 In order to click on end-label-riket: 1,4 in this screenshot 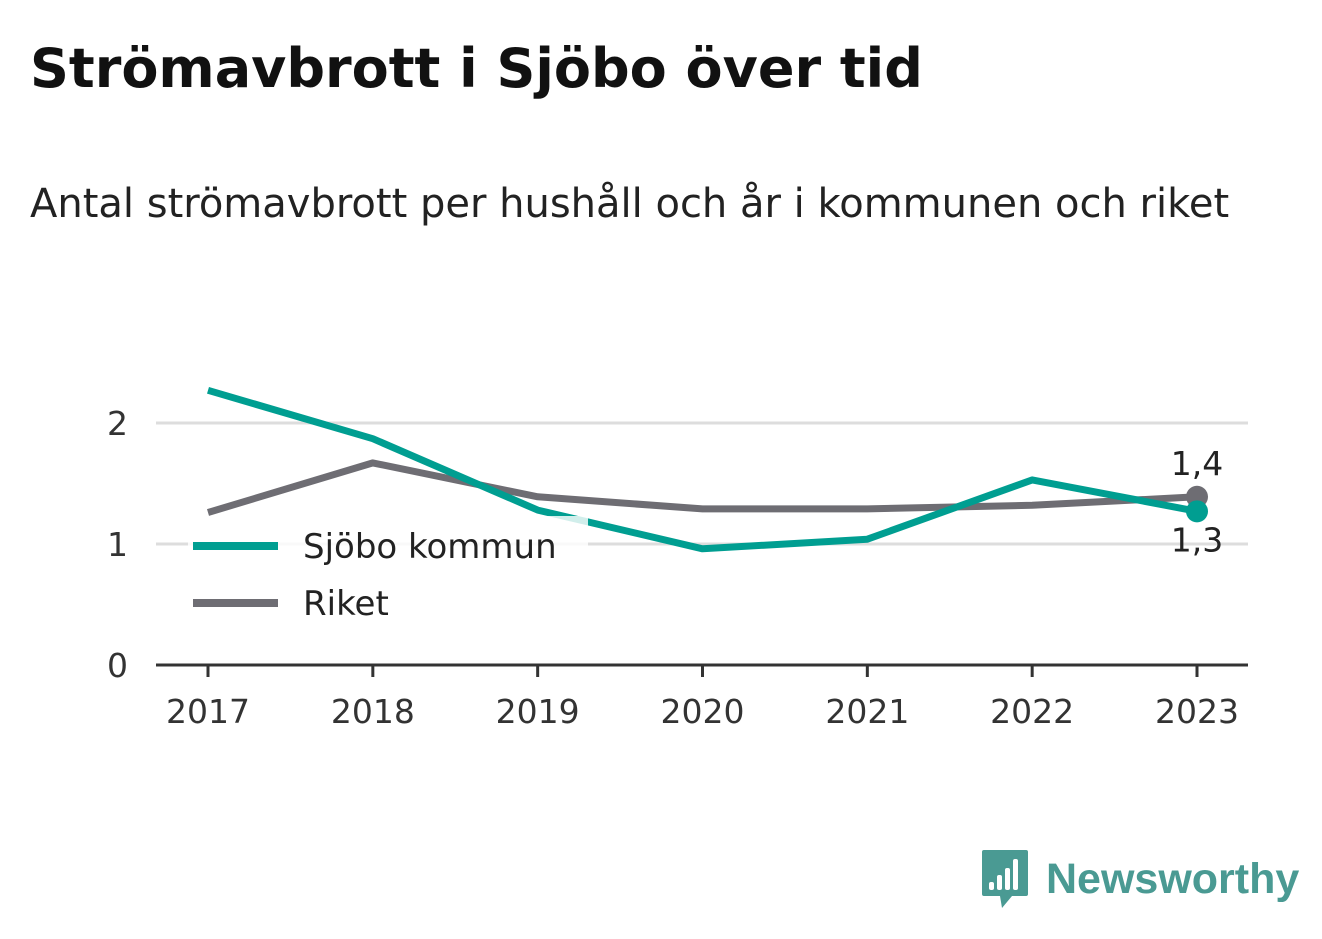, I will do `click(1197, 463)`.